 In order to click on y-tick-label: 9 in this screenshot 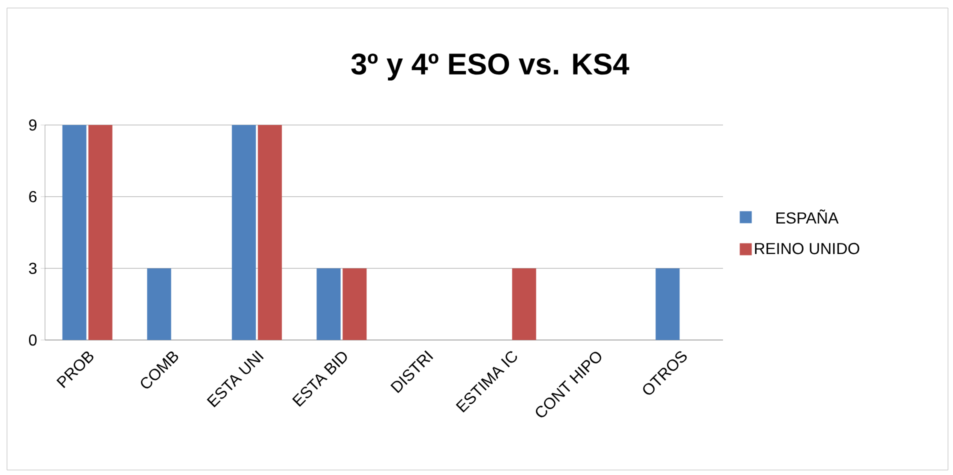, I will do `click(32, 125)`.